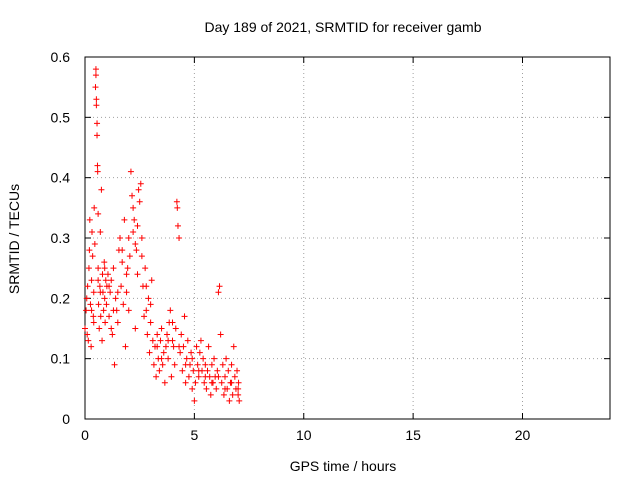 This screenshot has width=640, height=480. I want to click on y-tick-label: 0.1, so click(61, 359).